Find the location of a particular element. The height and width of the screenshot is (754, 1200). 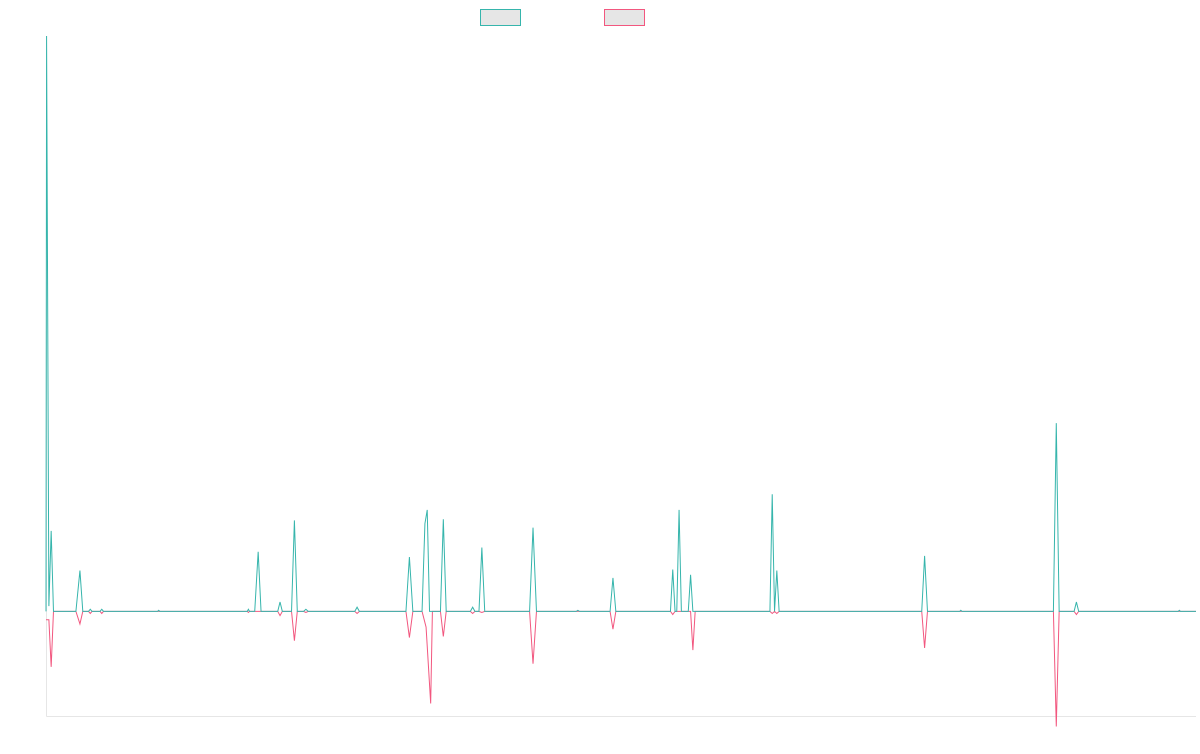

legend-swatch-series-a is located at coordinates (500, 17).